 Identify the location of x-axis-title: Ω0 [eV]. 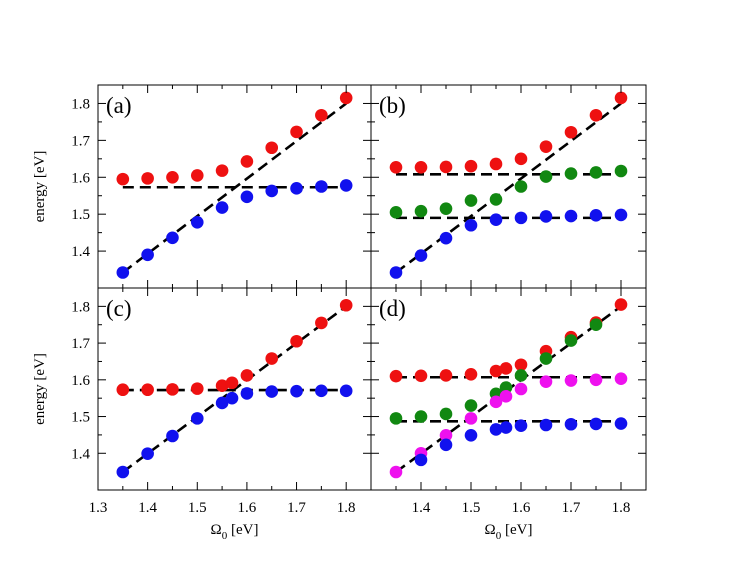
(509, 532).